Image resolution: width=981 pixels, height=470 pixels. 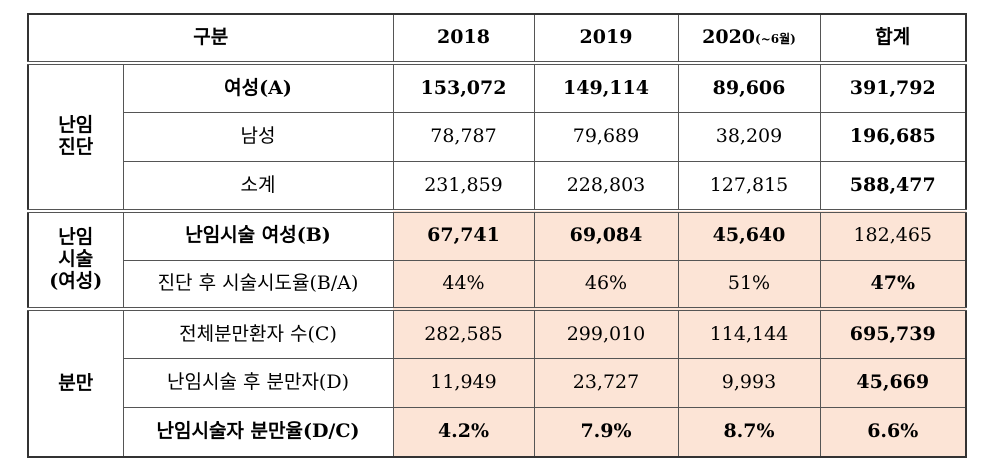 I want to click on cell-2020: 9,993, so click(x=749, y=383).